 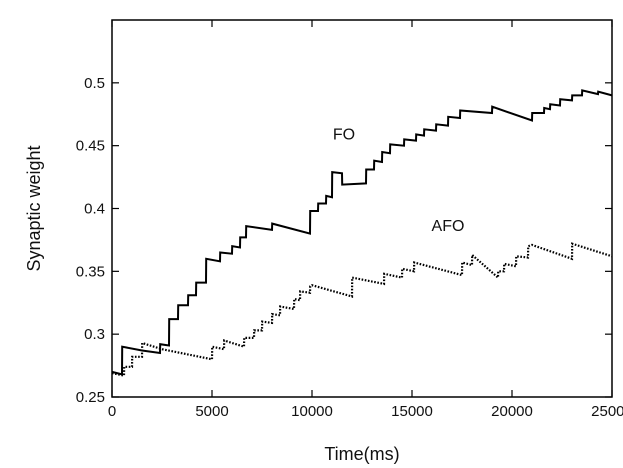 What do you see at coordinates (112, 411) in the screenshot?
I see `x-tick-label: 0` at bounding box center [112, 411].